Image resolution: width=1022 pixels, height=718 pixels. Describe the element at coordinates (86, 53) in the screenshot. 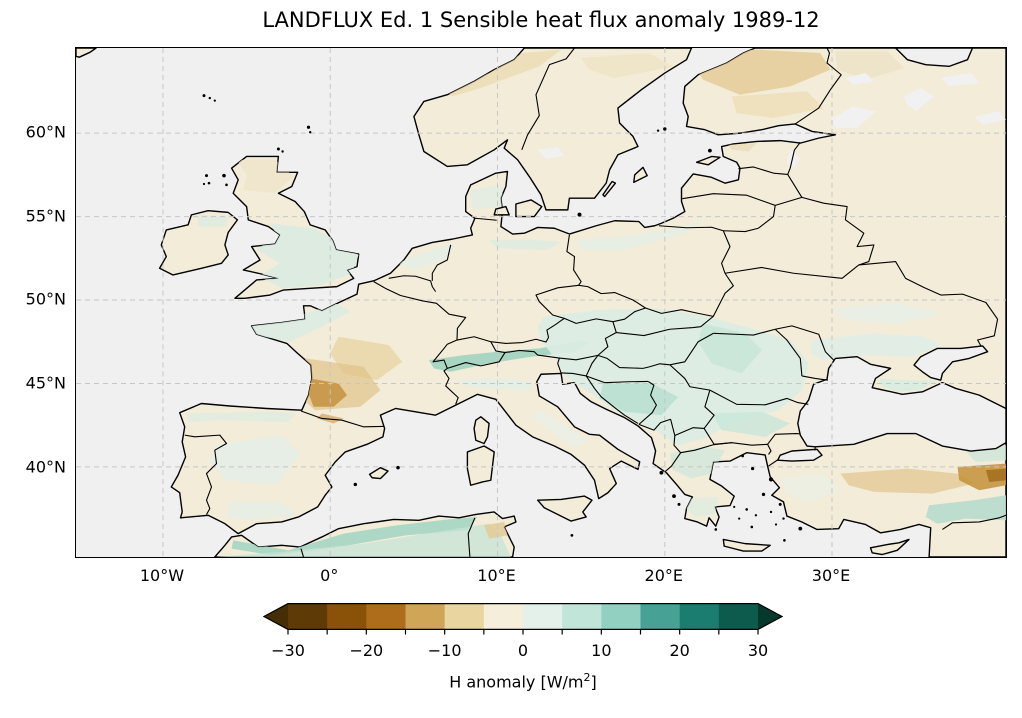

I see `land-iceland-tip` at that location.